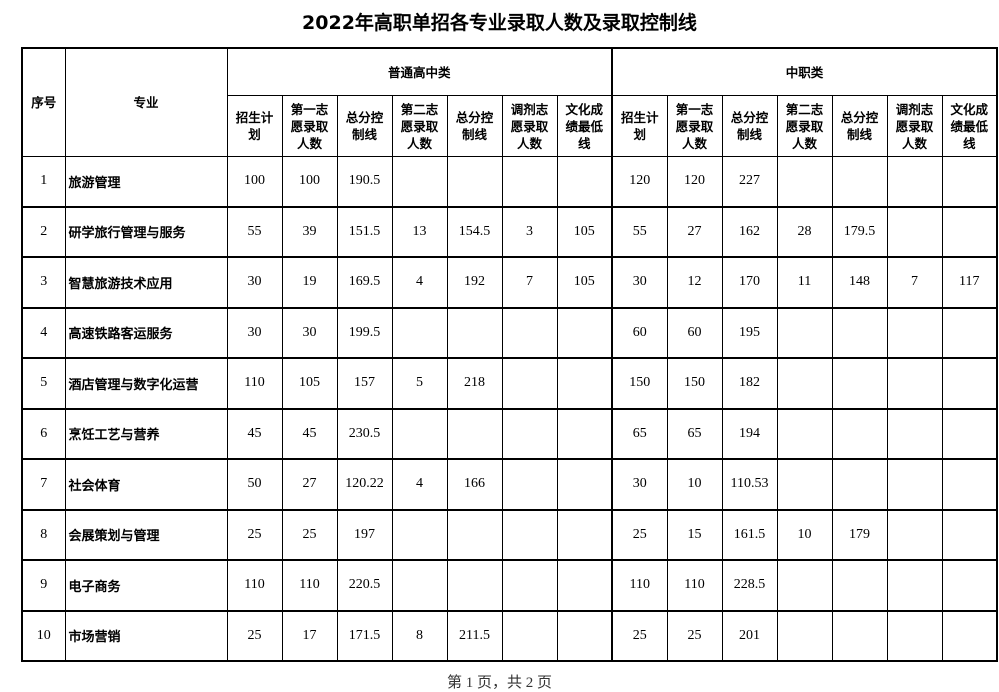  Describe the element at coordinates (529, 282) in the screenshot. I see `cell-general-adjusted: 7` at that location.